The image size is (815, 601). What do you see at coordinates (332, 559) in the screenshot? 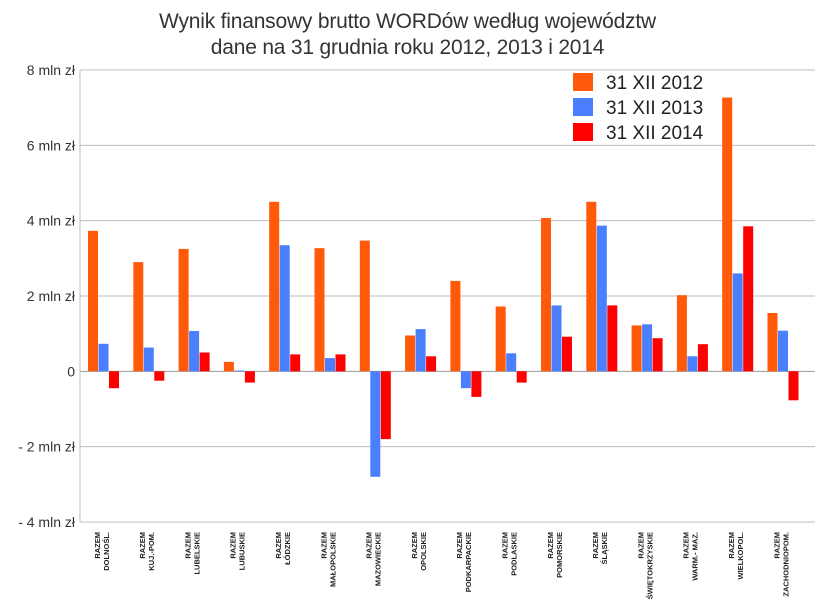
I see `x-tick-label: MAŁOPOLSKIE` at bounding box center [332, 559].